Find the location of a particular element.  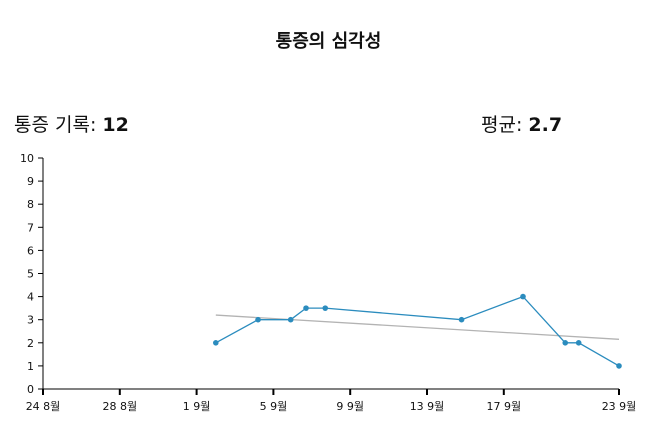

x-tick-label: 13 9월 is located at coordinates (427, 406).